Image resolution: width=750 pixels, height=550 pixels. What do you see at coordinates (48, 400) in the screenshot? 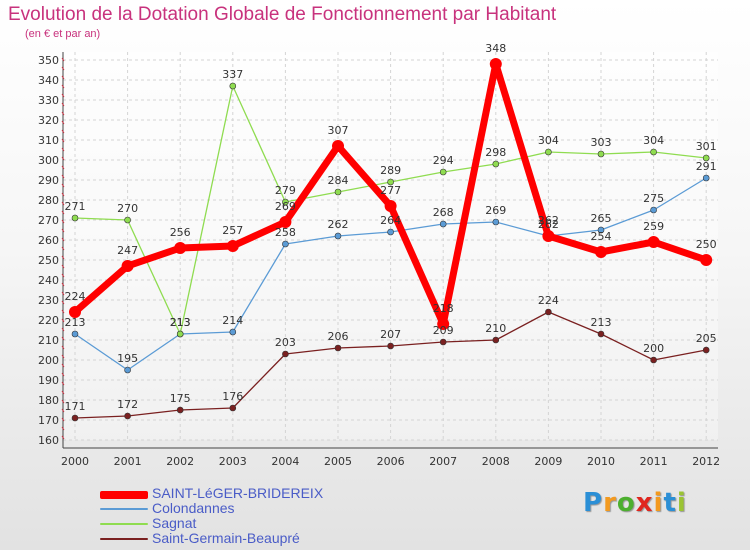
I see `y-tick-label: 180` at bounding box center [48, 400].